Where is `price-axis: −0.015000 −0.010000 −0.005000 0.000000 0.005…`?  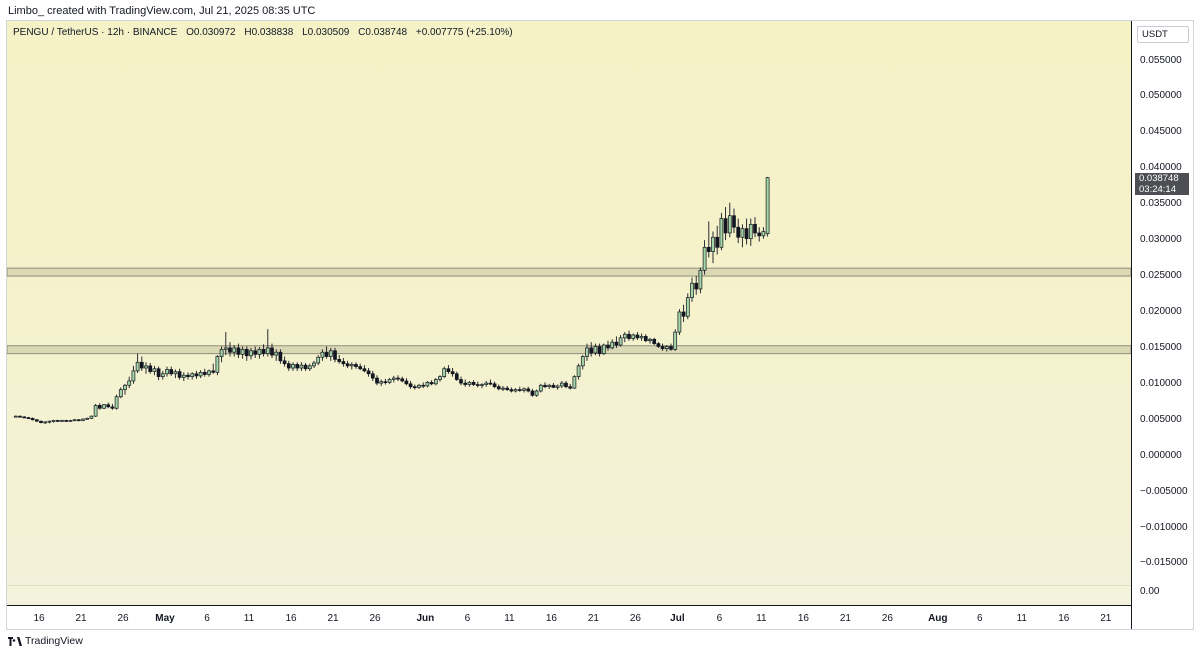
price-axis: −0.015000 −0.010000 −0.005000 0.000000 0.005… is located at coordinates (1162, 325).